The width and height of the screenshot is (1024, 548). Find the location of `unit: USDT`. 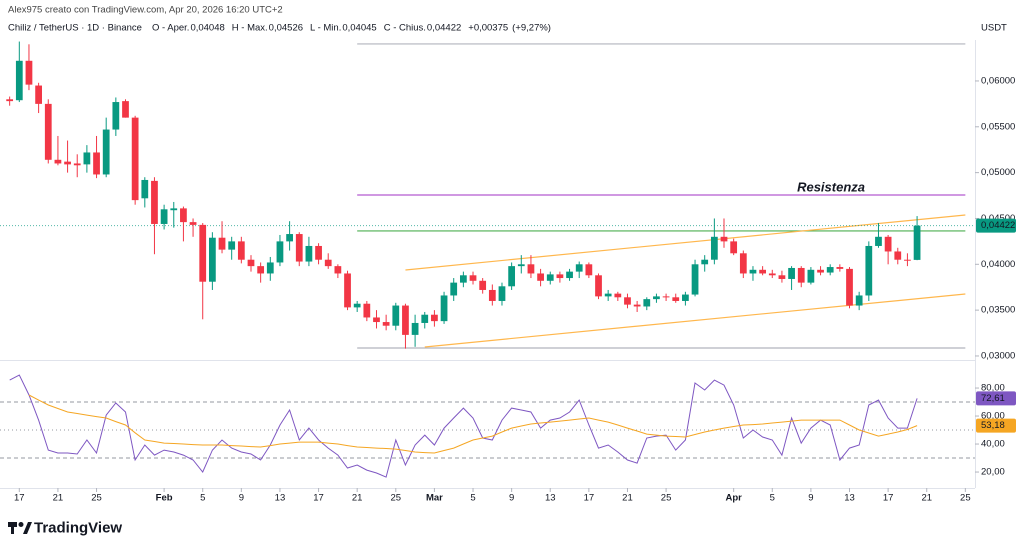

unit: USDT is located at coordinates (994, 28).